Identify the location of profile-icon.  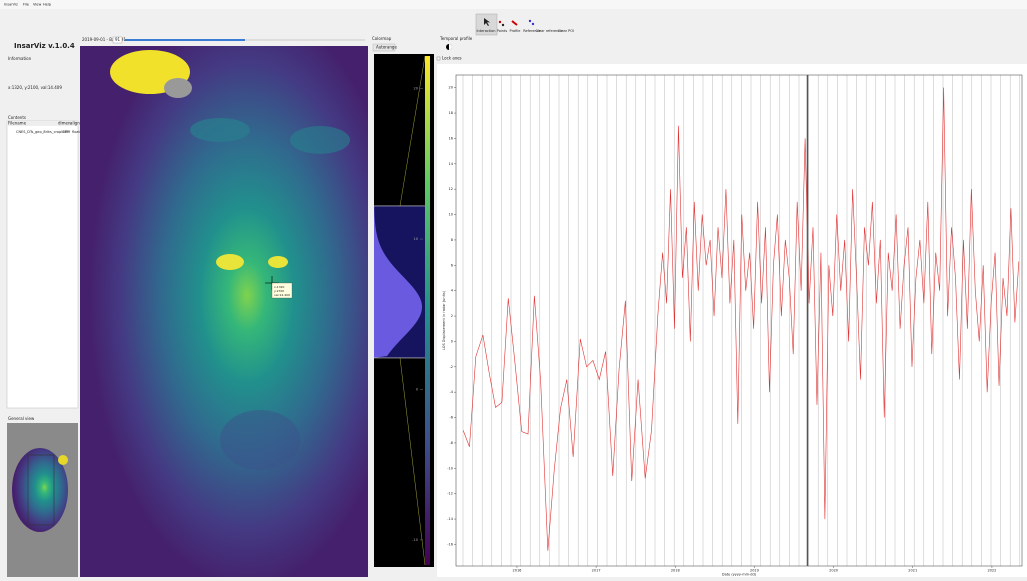
(514, 23).